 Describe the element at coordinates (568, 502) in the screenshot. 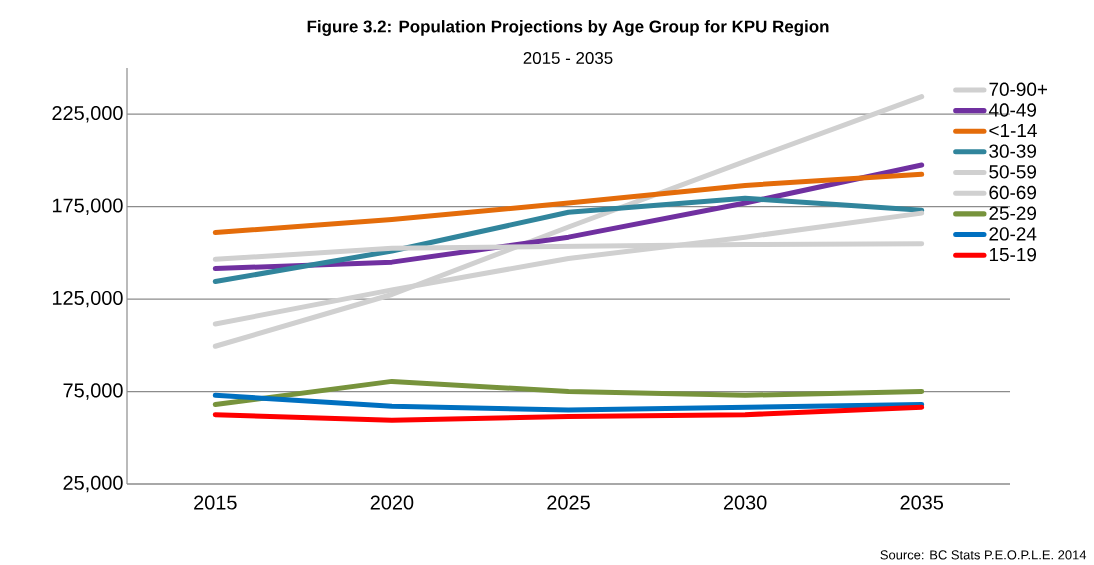

I see `x-tick-label: 2025` at that location.